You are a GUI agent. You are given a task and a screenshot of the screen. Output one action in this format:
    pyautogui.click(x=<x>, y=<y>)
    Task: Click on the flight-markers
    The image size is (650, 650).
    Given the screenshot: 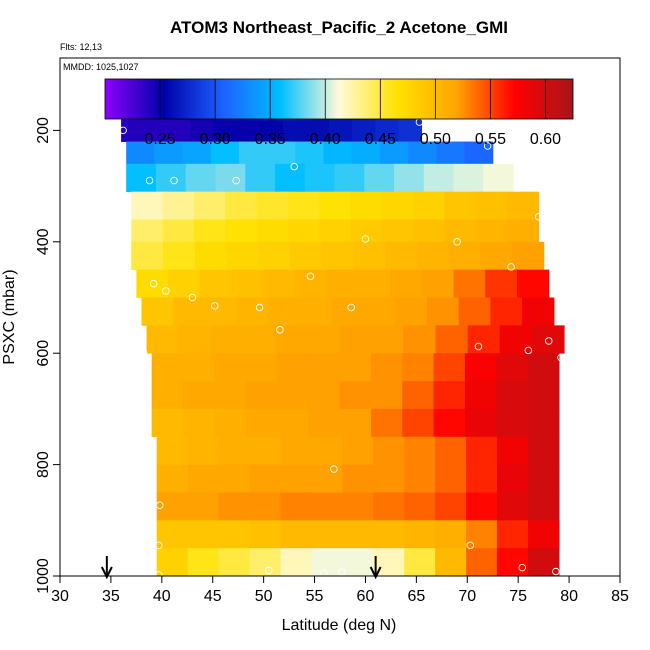 What is the action you would take?
    pyautogui.click(x=241, y=568)
    